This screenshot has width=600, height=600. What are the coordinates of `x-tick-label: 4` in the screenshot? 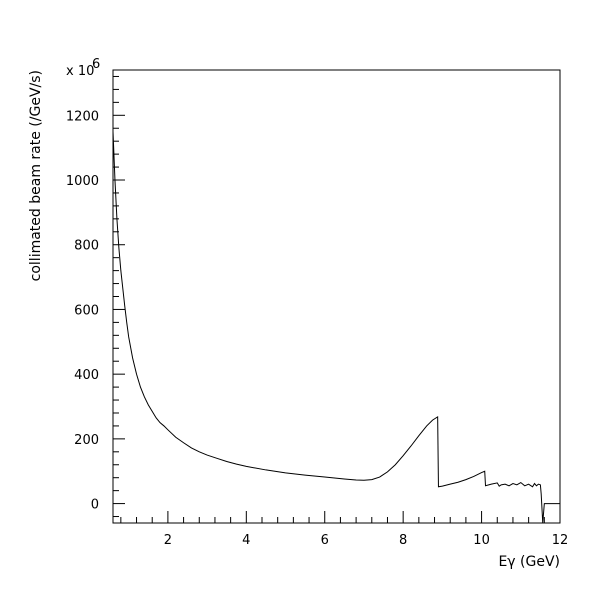 It's located at (246, 540).